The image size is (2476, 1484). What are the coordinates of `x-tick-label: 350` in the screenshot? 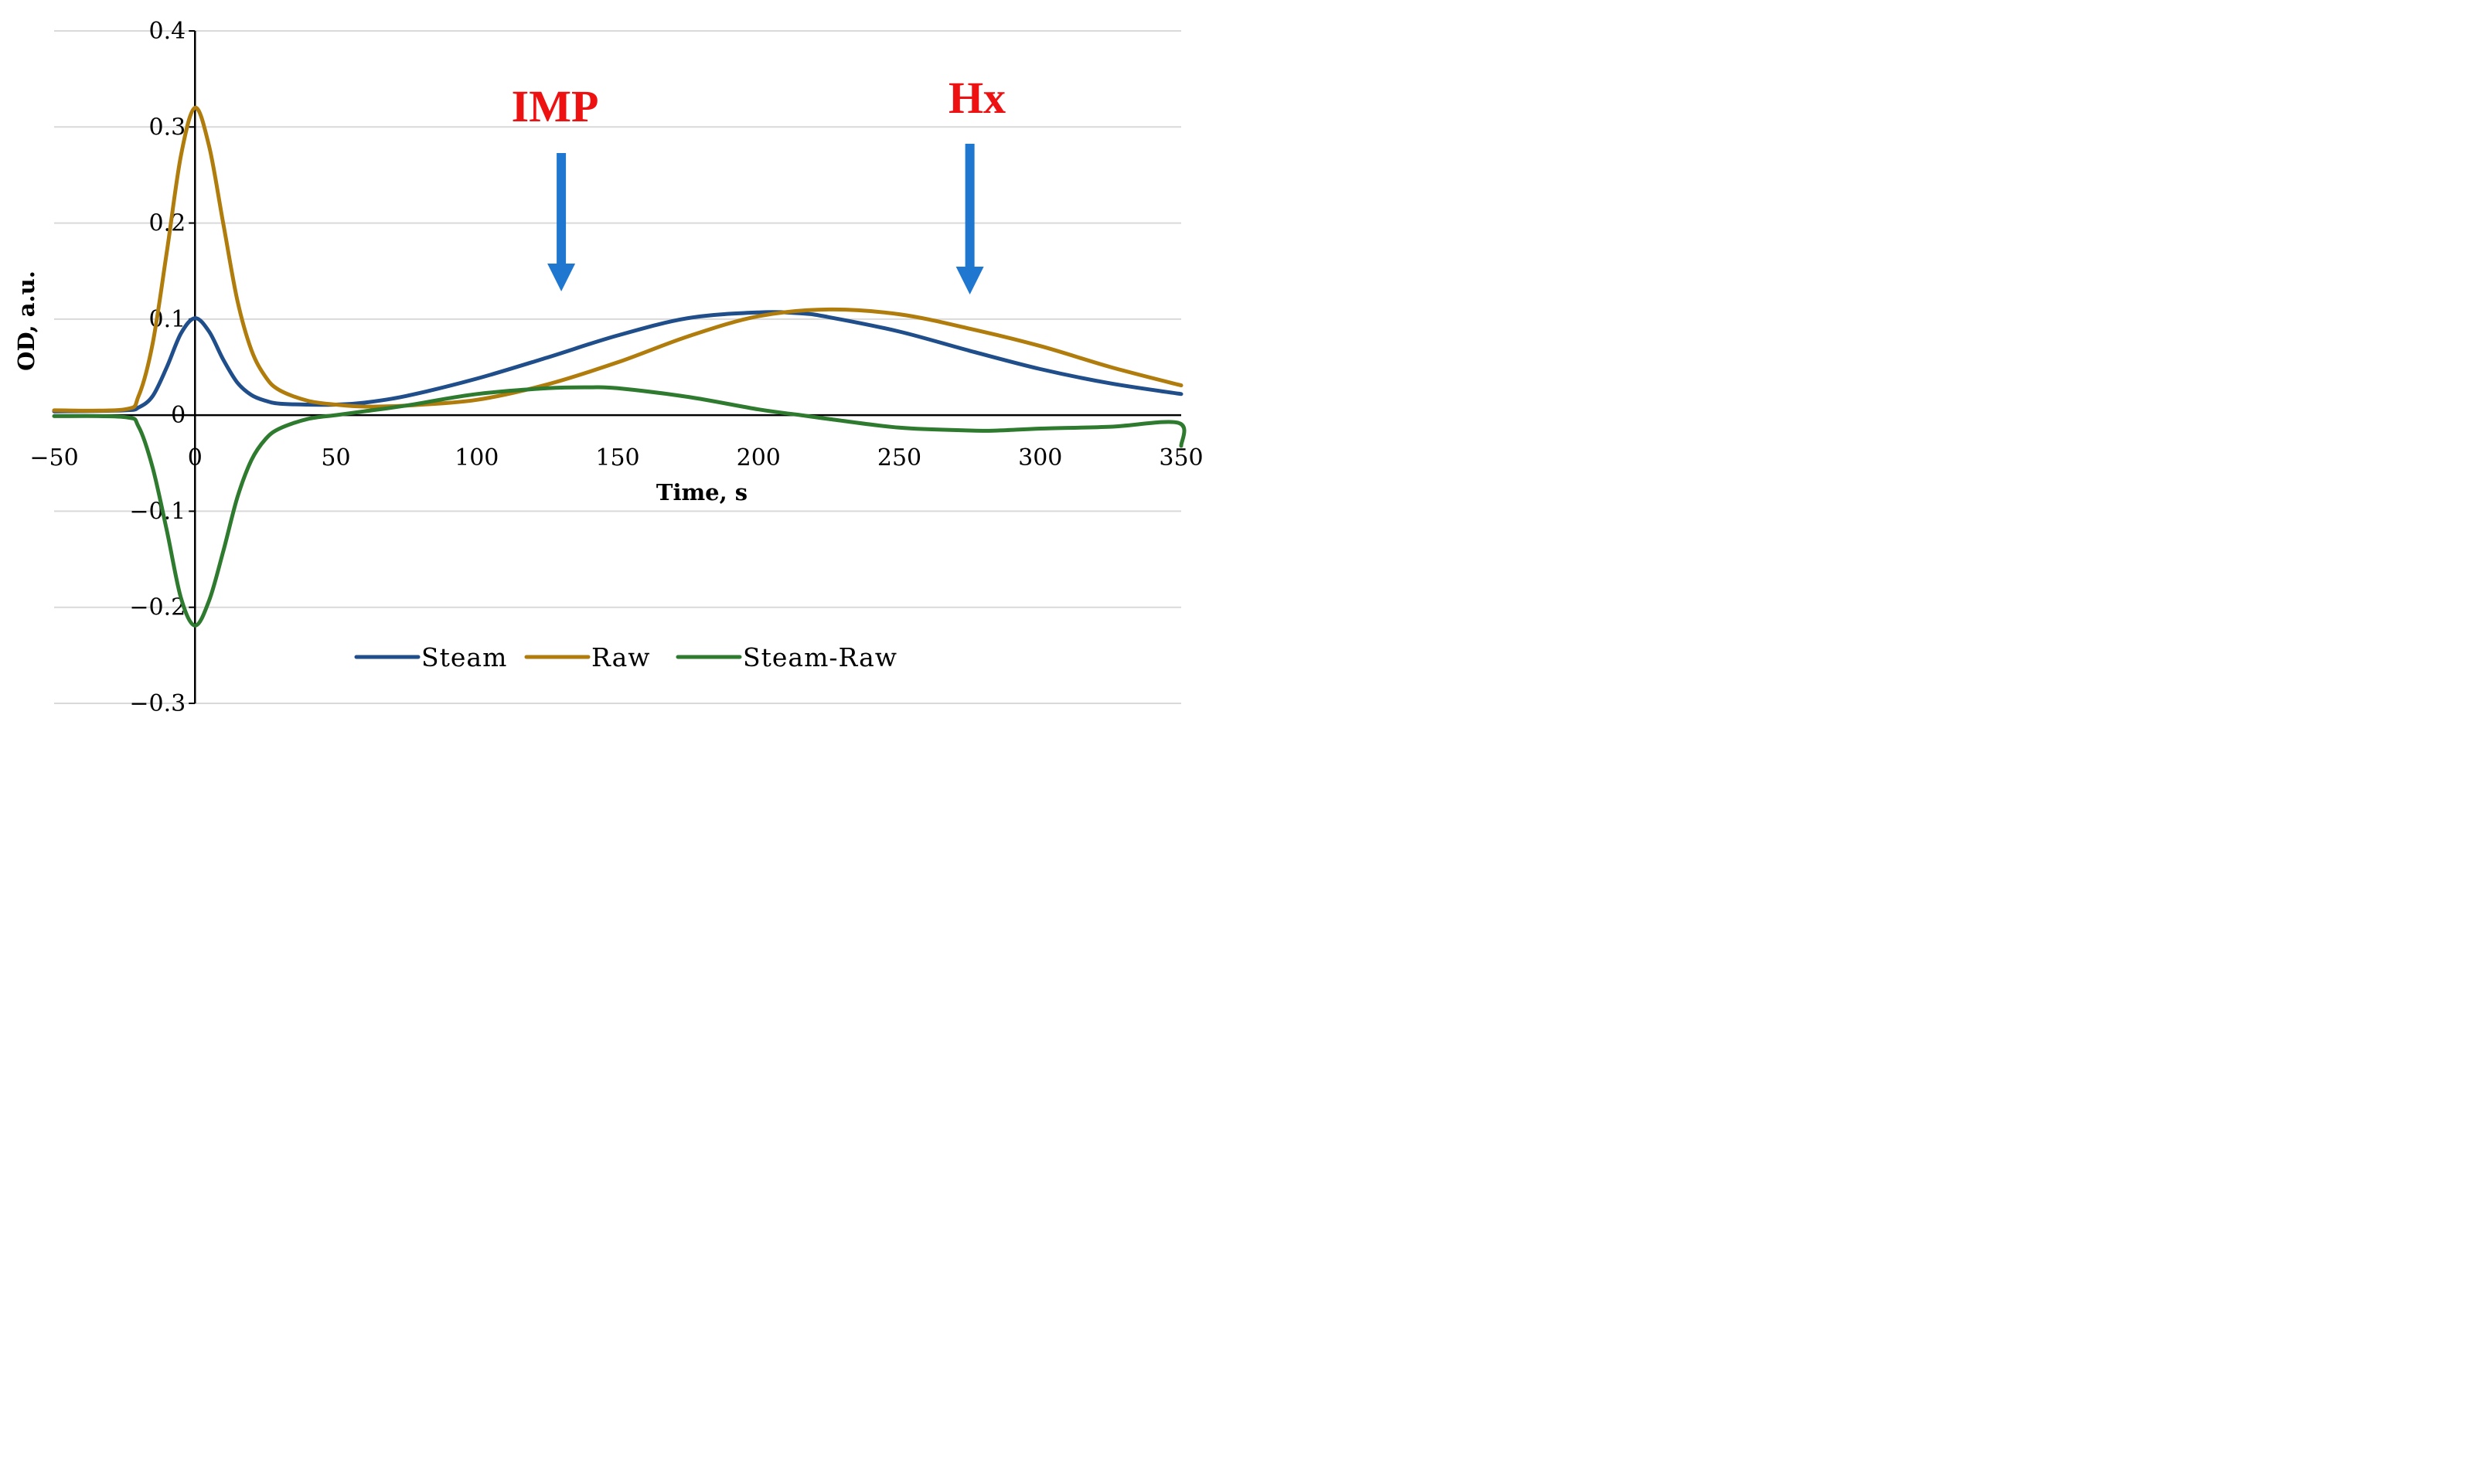 It's located at (1181, 457).